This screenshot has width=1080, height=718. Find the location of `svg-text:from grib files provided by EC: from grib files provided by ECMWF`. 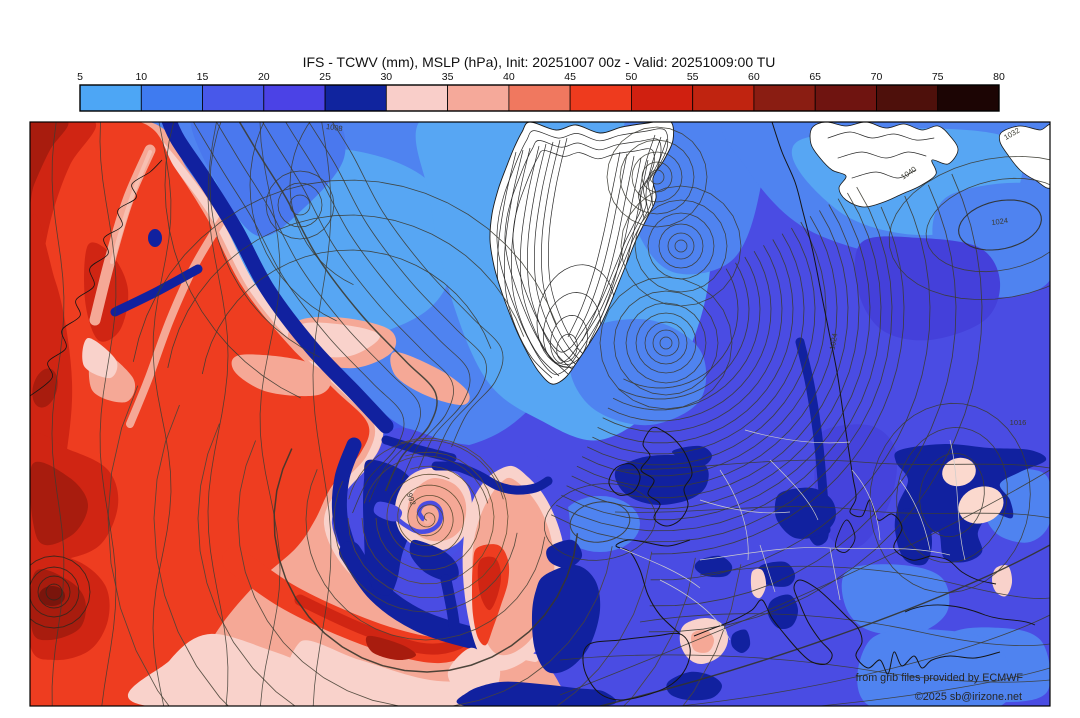

svg-text:from grib files provided by EC: from grib files provided by ECMWF is located at coordinates (940, 678).